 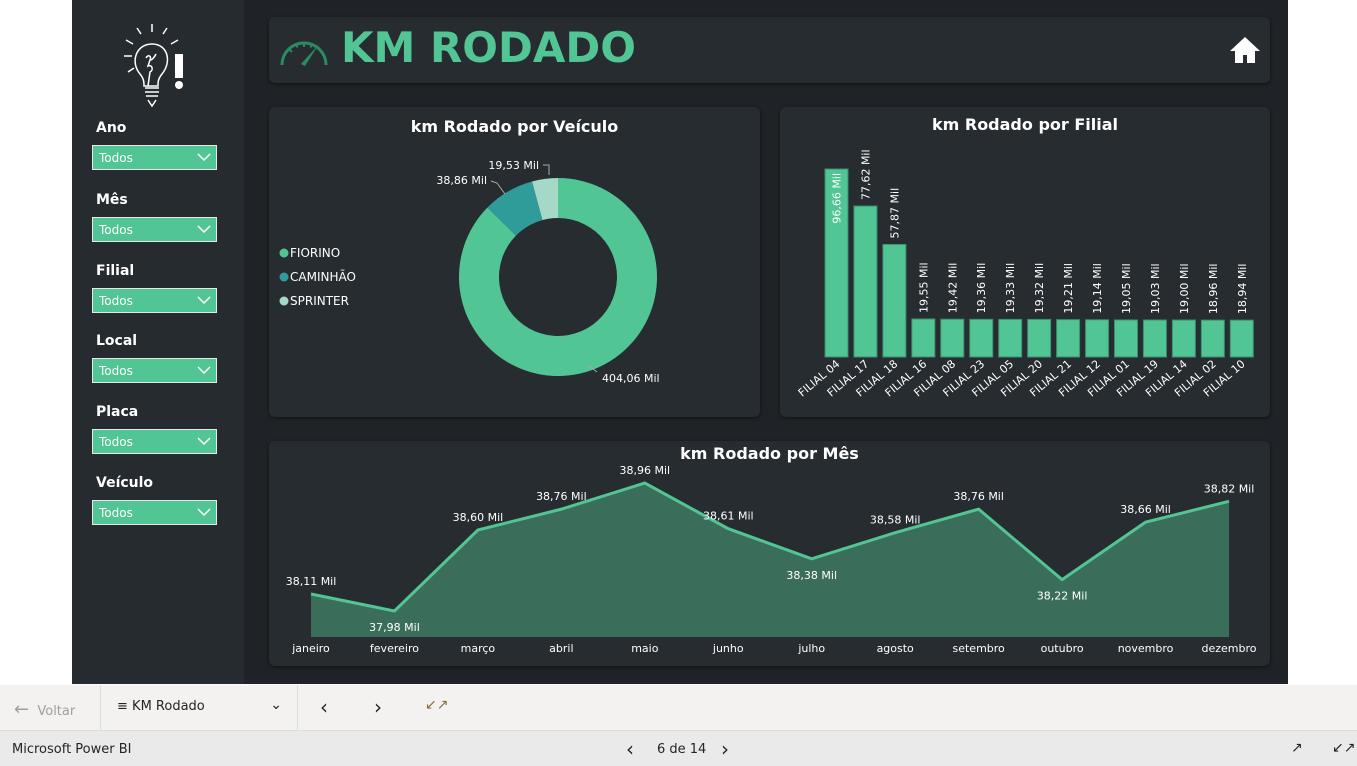 I want to click on arrow-left-icon: ←, so click(x=22, y=709).